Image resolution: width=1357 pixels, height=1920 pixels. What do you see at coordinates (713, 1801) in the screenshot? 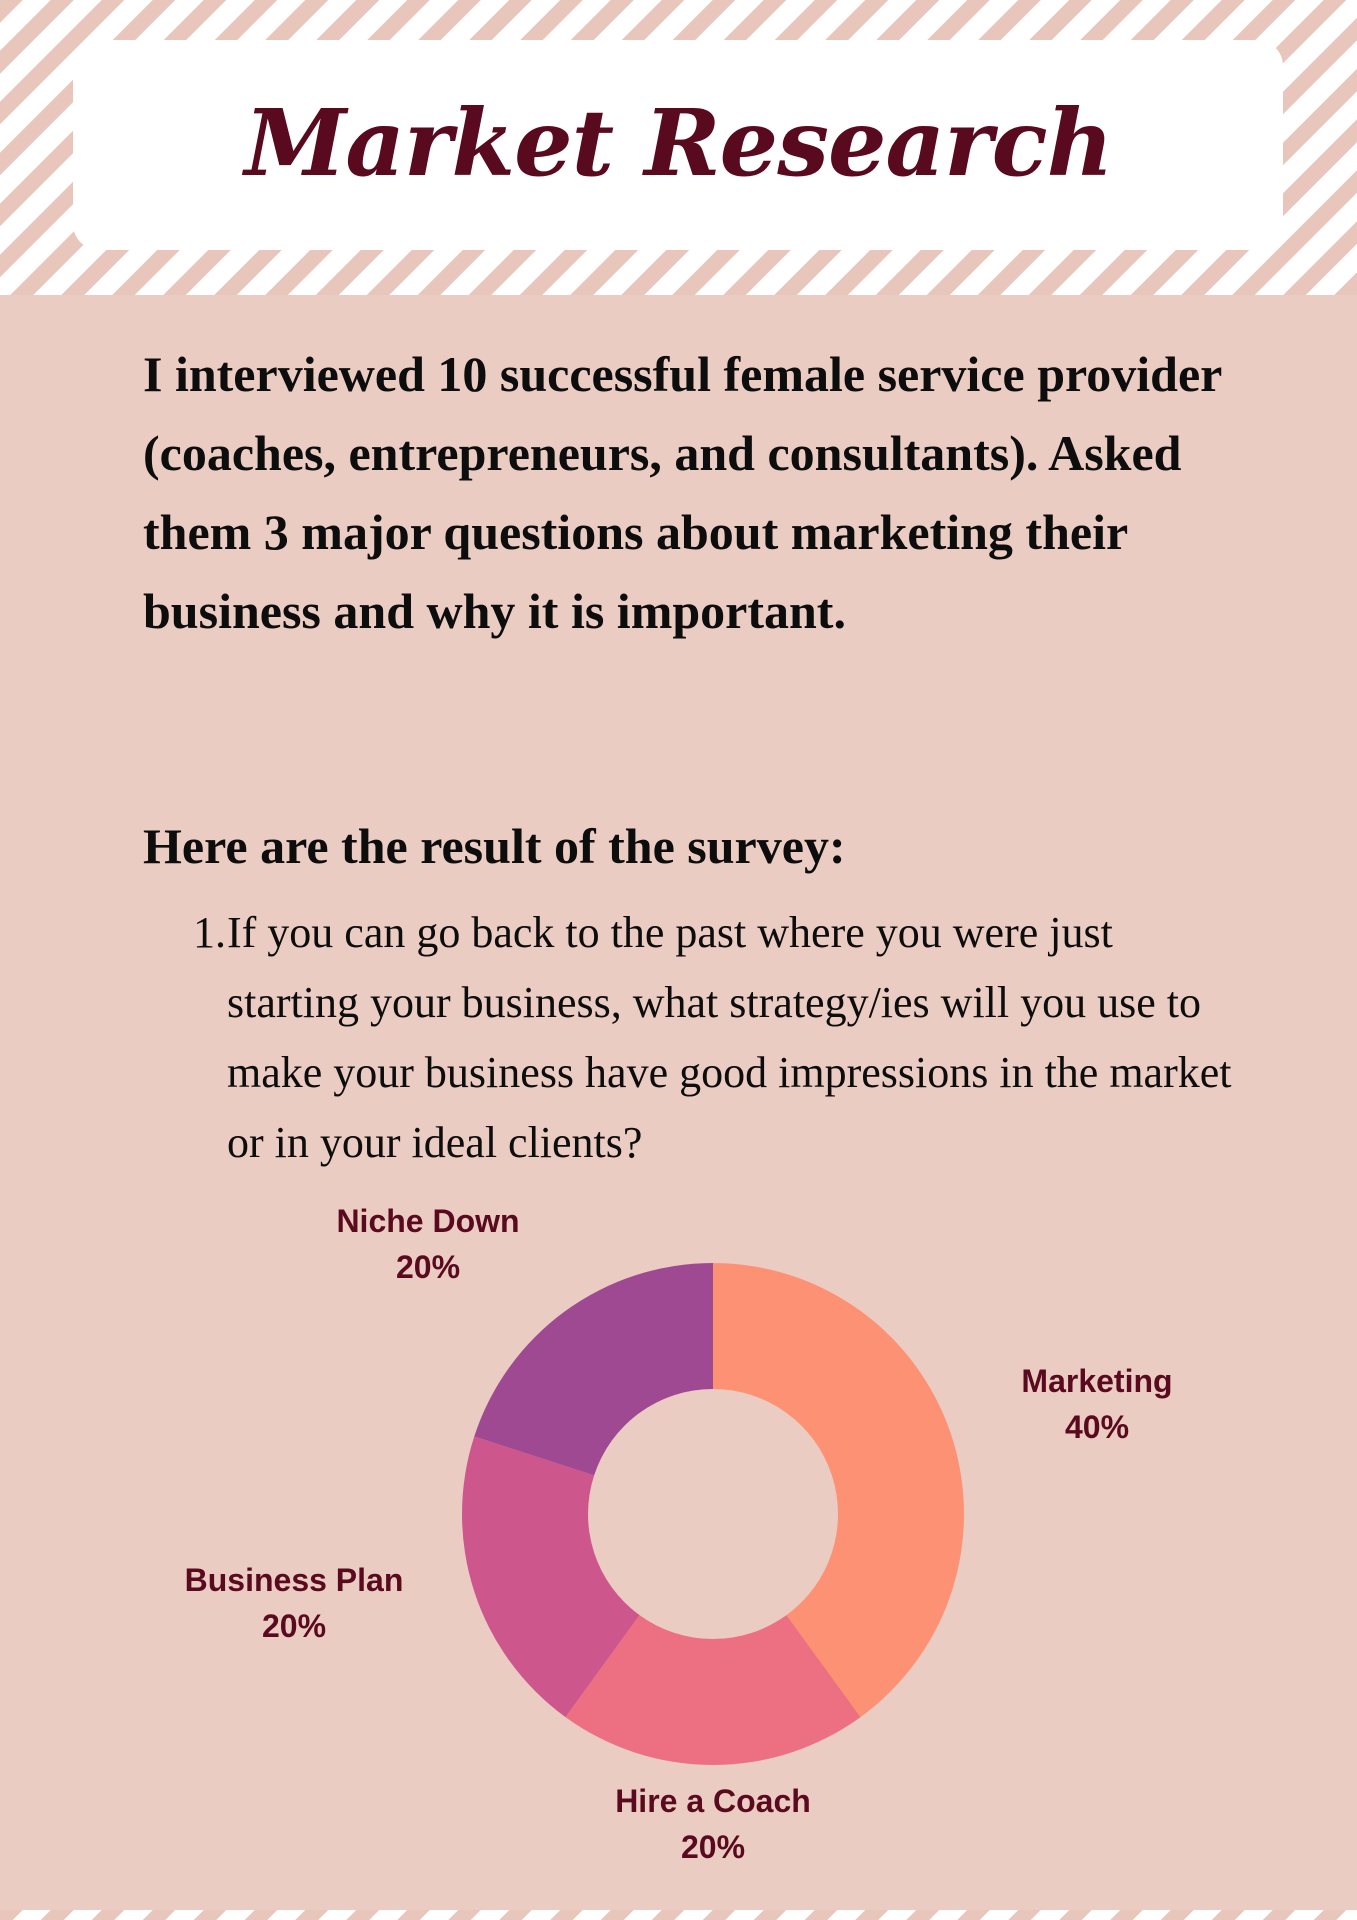
I see `slice-label-hire-a-coach: Hire a Coach` at bounding box center [713, 1801].